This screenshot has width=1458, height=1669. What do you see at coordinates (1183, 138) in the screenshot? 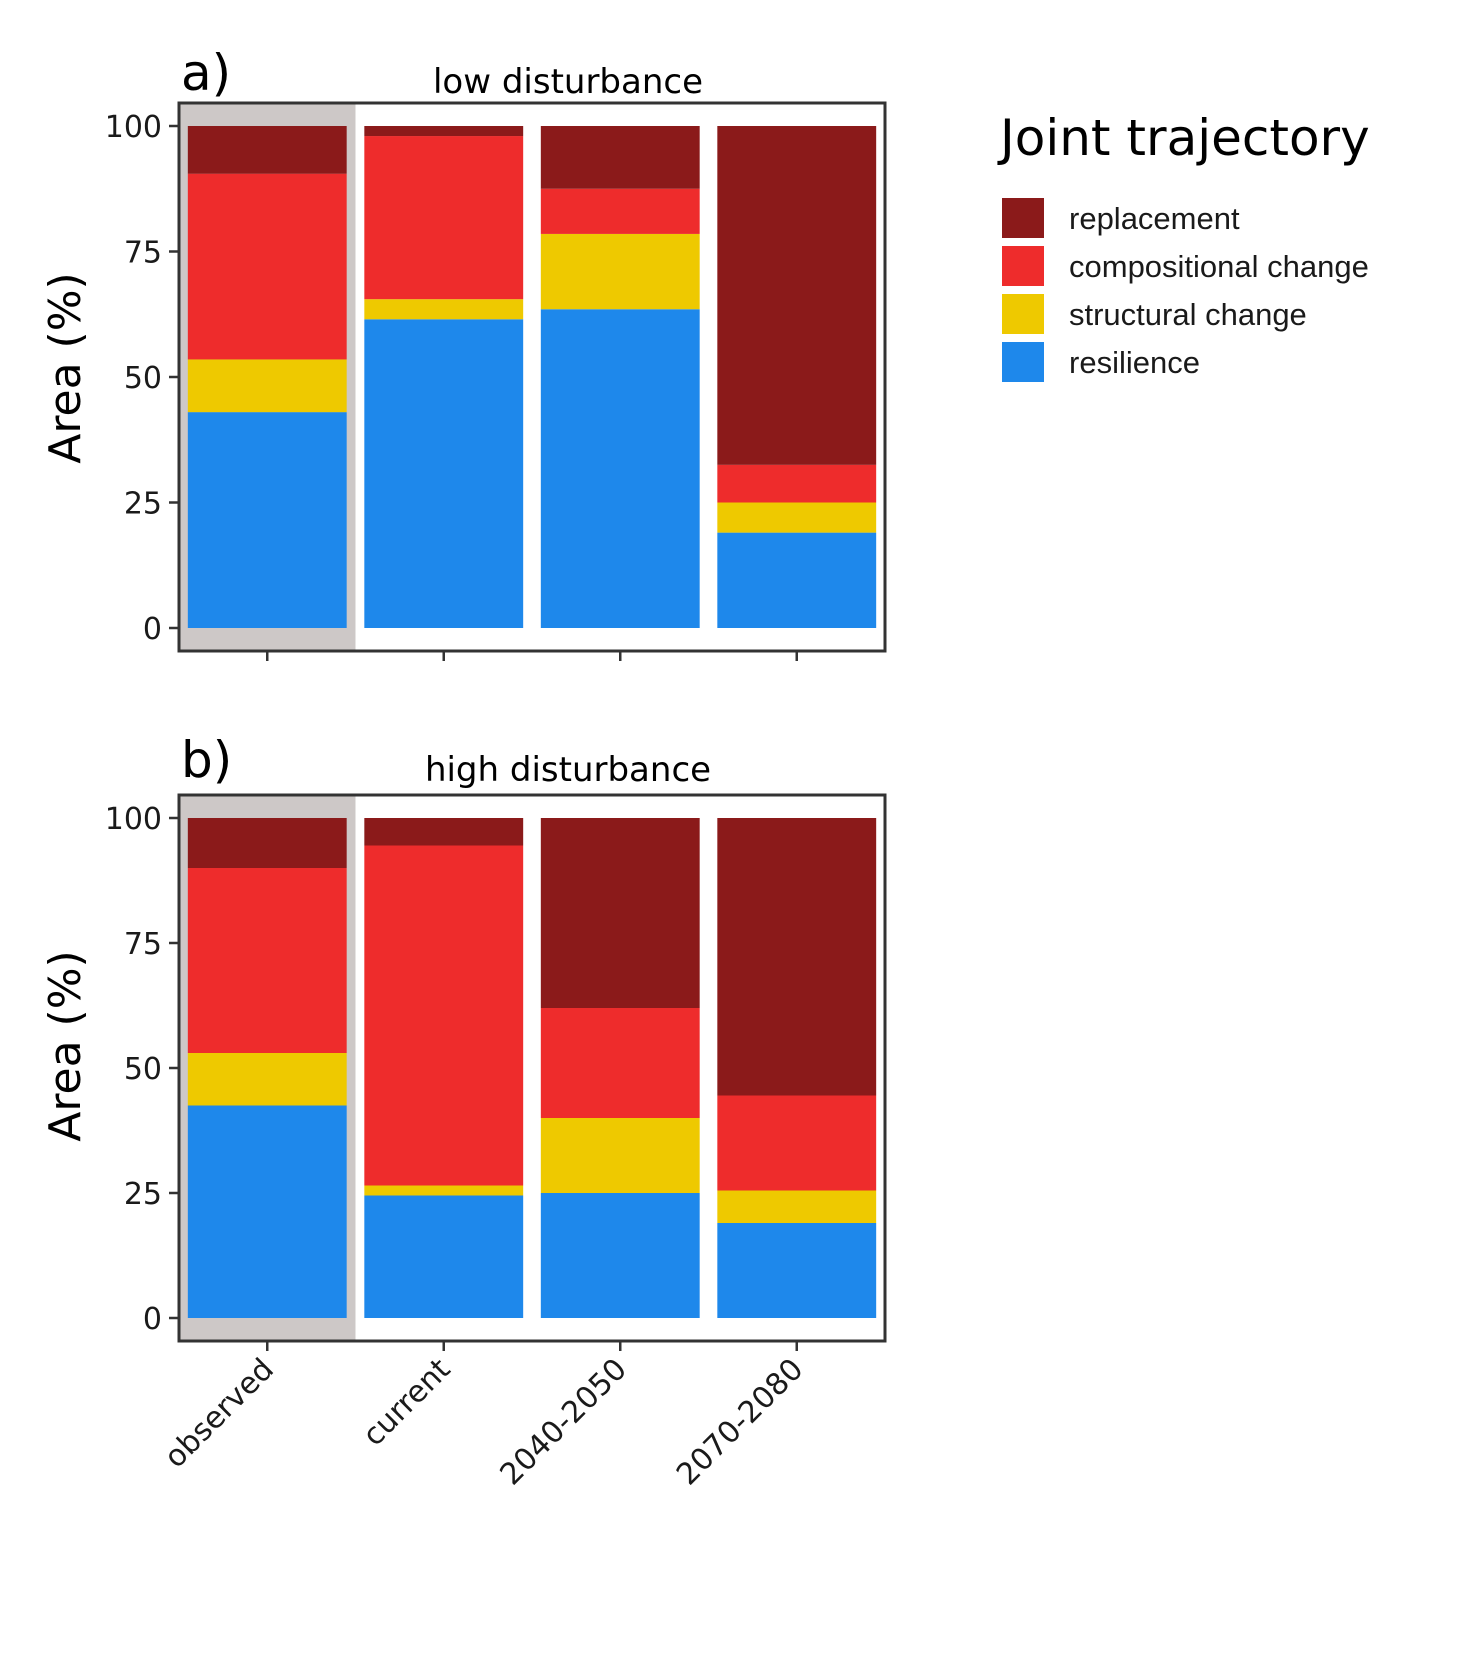
I see `legend-title: Joint trajectory` at bounding box center [1183, 138].